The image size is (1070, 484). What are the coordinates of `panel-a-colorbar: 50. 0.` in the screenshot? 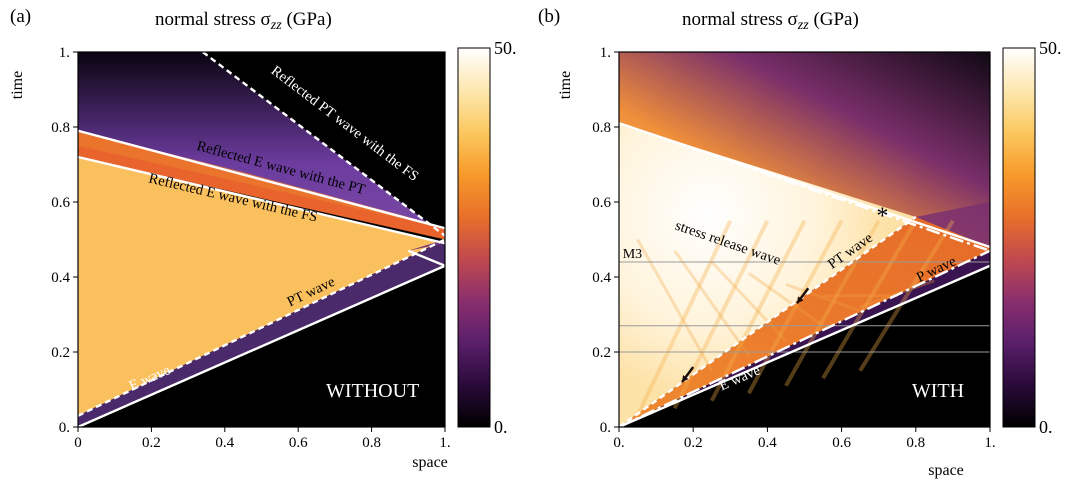 It's located at (487, 237).